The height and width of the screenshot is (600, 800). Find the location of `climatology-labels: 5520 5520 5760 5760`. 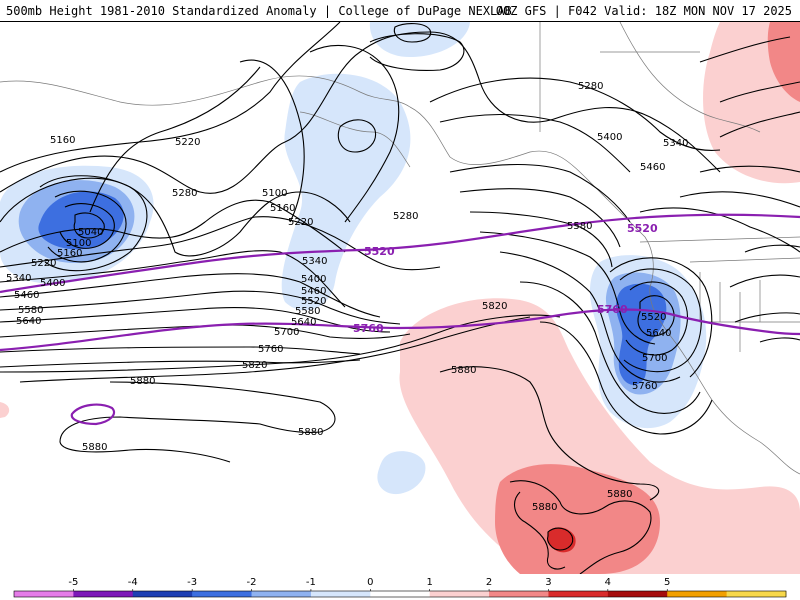

climatology-labels: 5520 5520 5760 5760 is located at coordinates (505, 278).